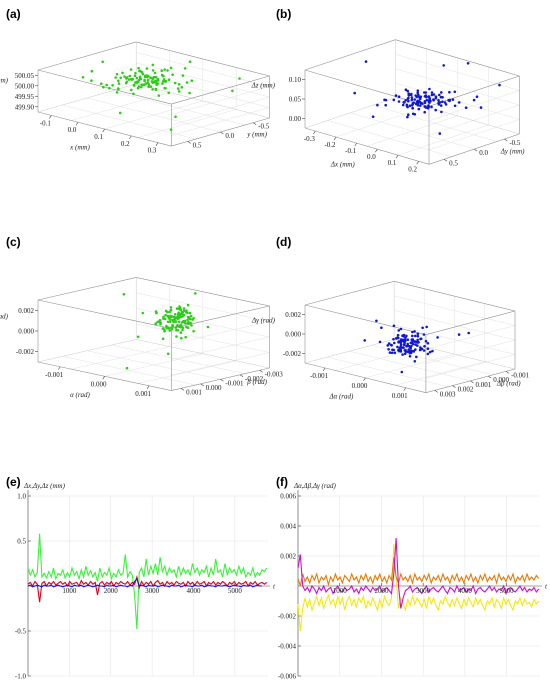  What do you see at coordinates (25, 97) in the screenshot?
I see `z-tick-label: 499.95` at bounding box center [25, 97].